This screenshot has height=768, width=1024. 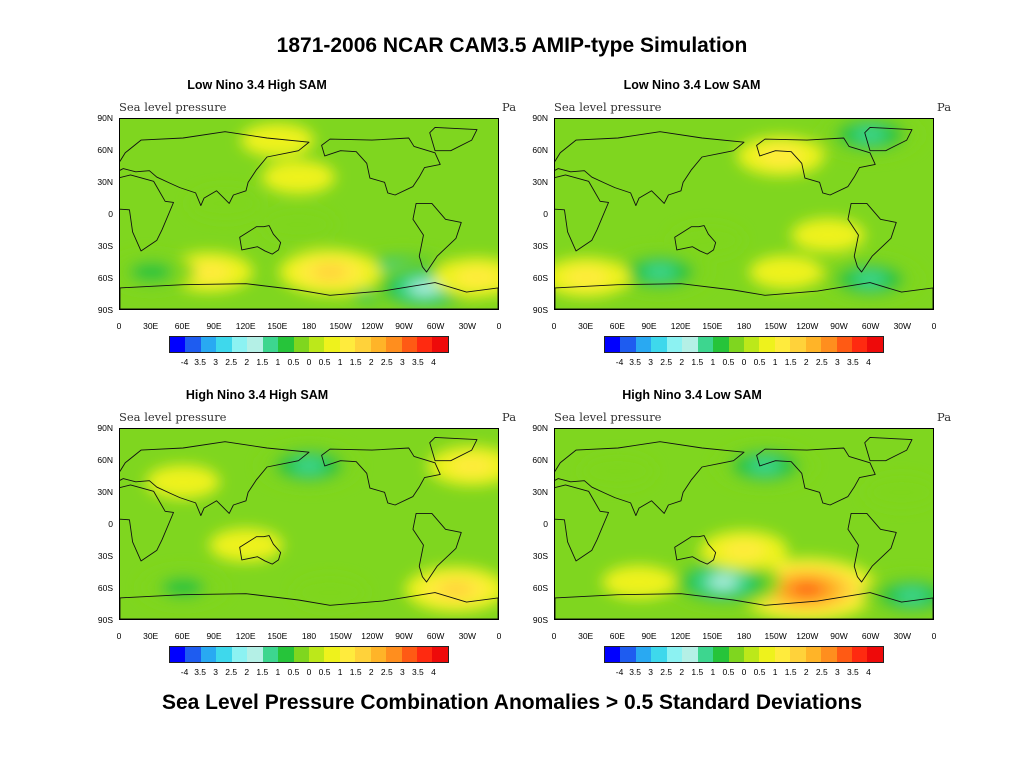 I want to click on lon-tick-label: 90E, so click(x=649, y=326).